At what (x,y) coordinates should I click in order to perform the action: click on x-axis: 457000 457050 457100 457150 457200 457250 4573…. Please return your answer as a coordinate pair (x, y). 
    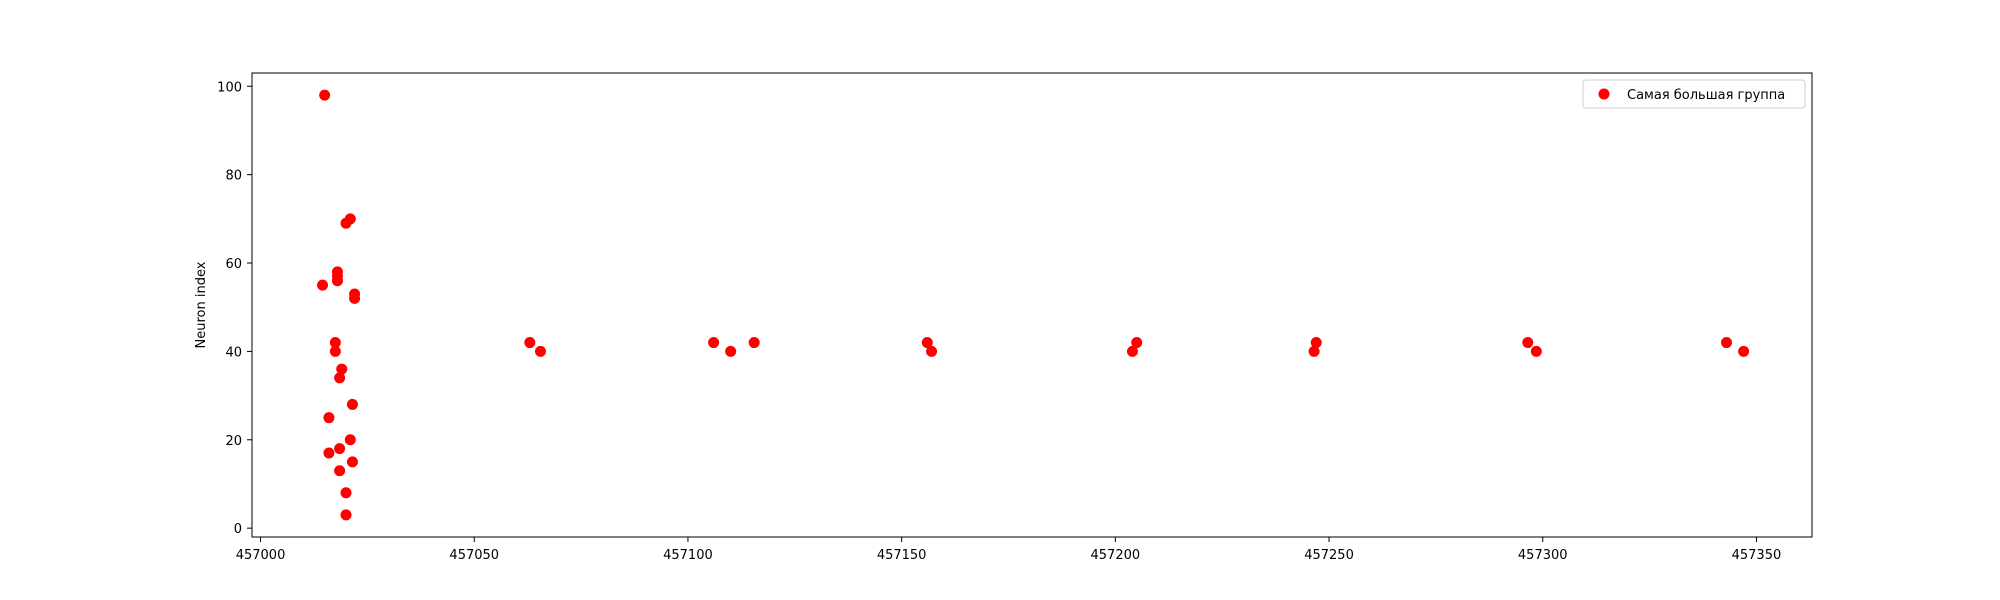
    Looking at the image, I should click on (1009, 550).